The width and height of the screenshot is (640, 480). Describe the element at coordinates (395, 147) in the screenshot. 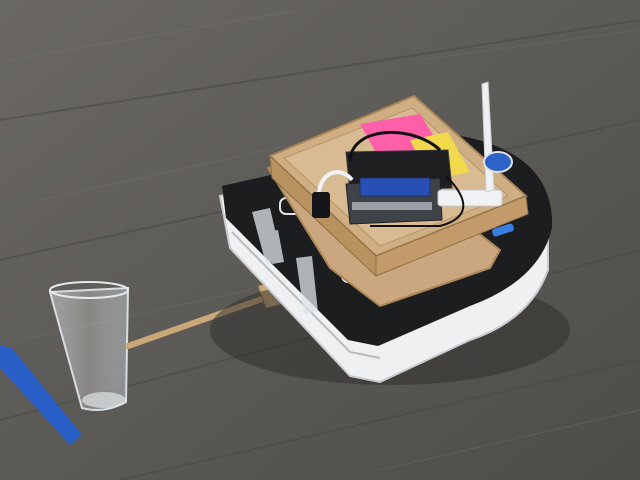

I see `black-cable` at that location.